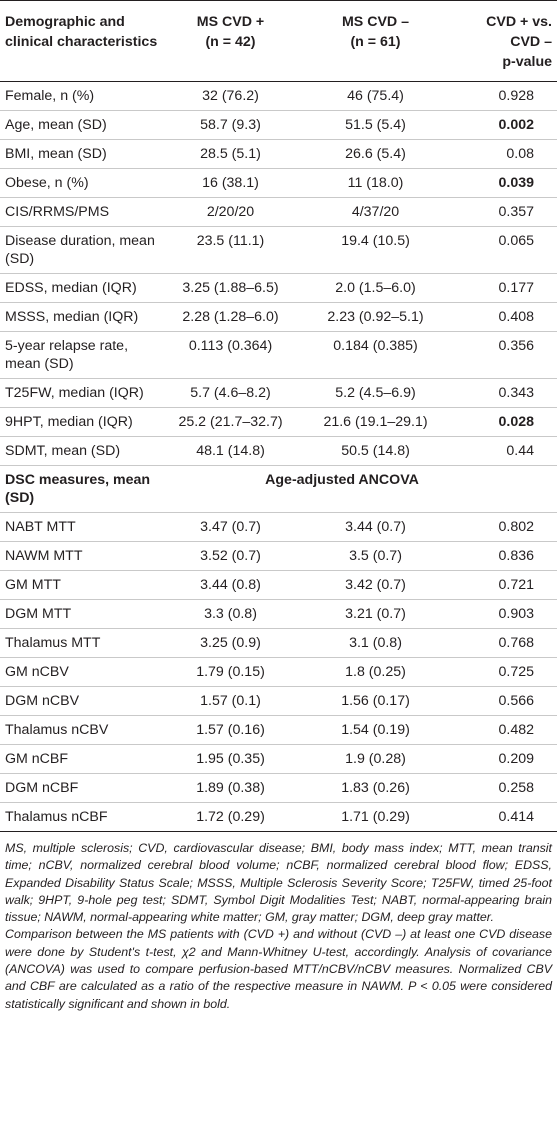 Image resolution: width=557 pixels, height=1133 pixels. What do you see at coordinates (230, 556) in the screenshot?
I see `cvd-positive-value: 3.52 (0.7)` at bounding box center [230, 556].